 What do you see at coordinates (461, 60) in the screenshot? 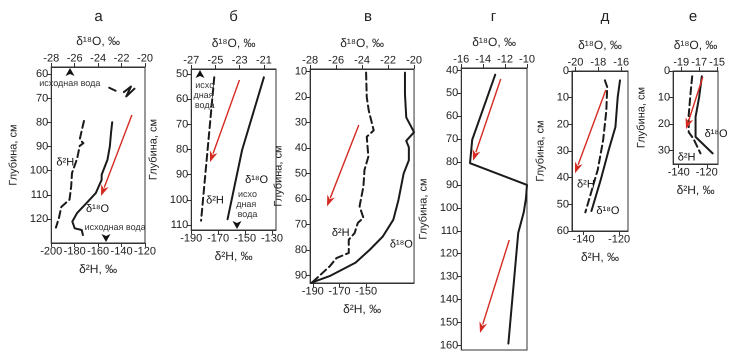
I see `x-tick-label: -16` at bounding box center [461, 60].